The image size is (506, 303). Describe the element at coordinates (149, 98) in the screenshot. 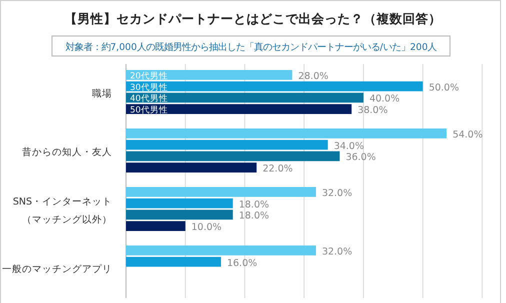

I see `series-label: 40代男性` at that location.